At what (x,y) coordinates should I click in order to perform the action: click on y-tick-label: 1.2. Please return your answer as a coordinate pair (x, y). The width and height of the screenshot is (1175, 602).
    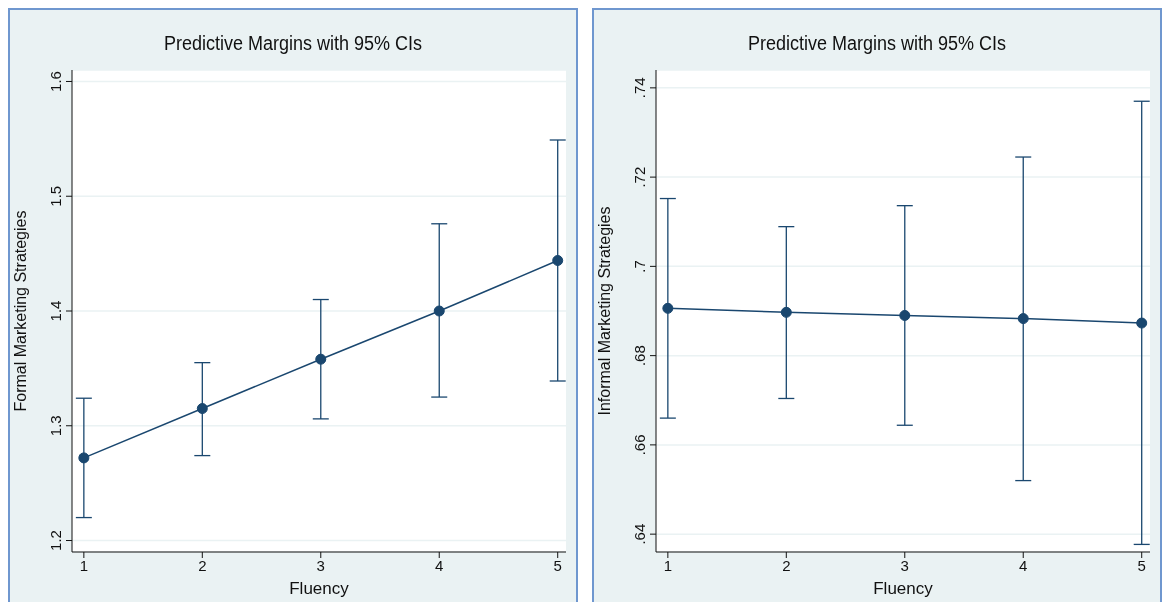
    Looking at the image, I should click on (55, 540).